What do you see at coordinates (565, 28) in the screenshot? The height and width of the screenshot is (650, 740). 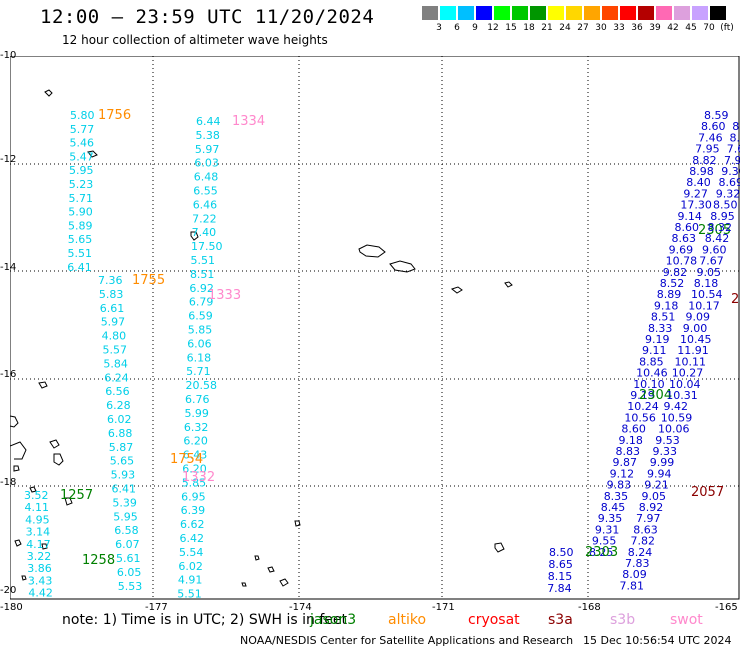 I see `colorbar-label: 24` at bounding box center [565, 28].